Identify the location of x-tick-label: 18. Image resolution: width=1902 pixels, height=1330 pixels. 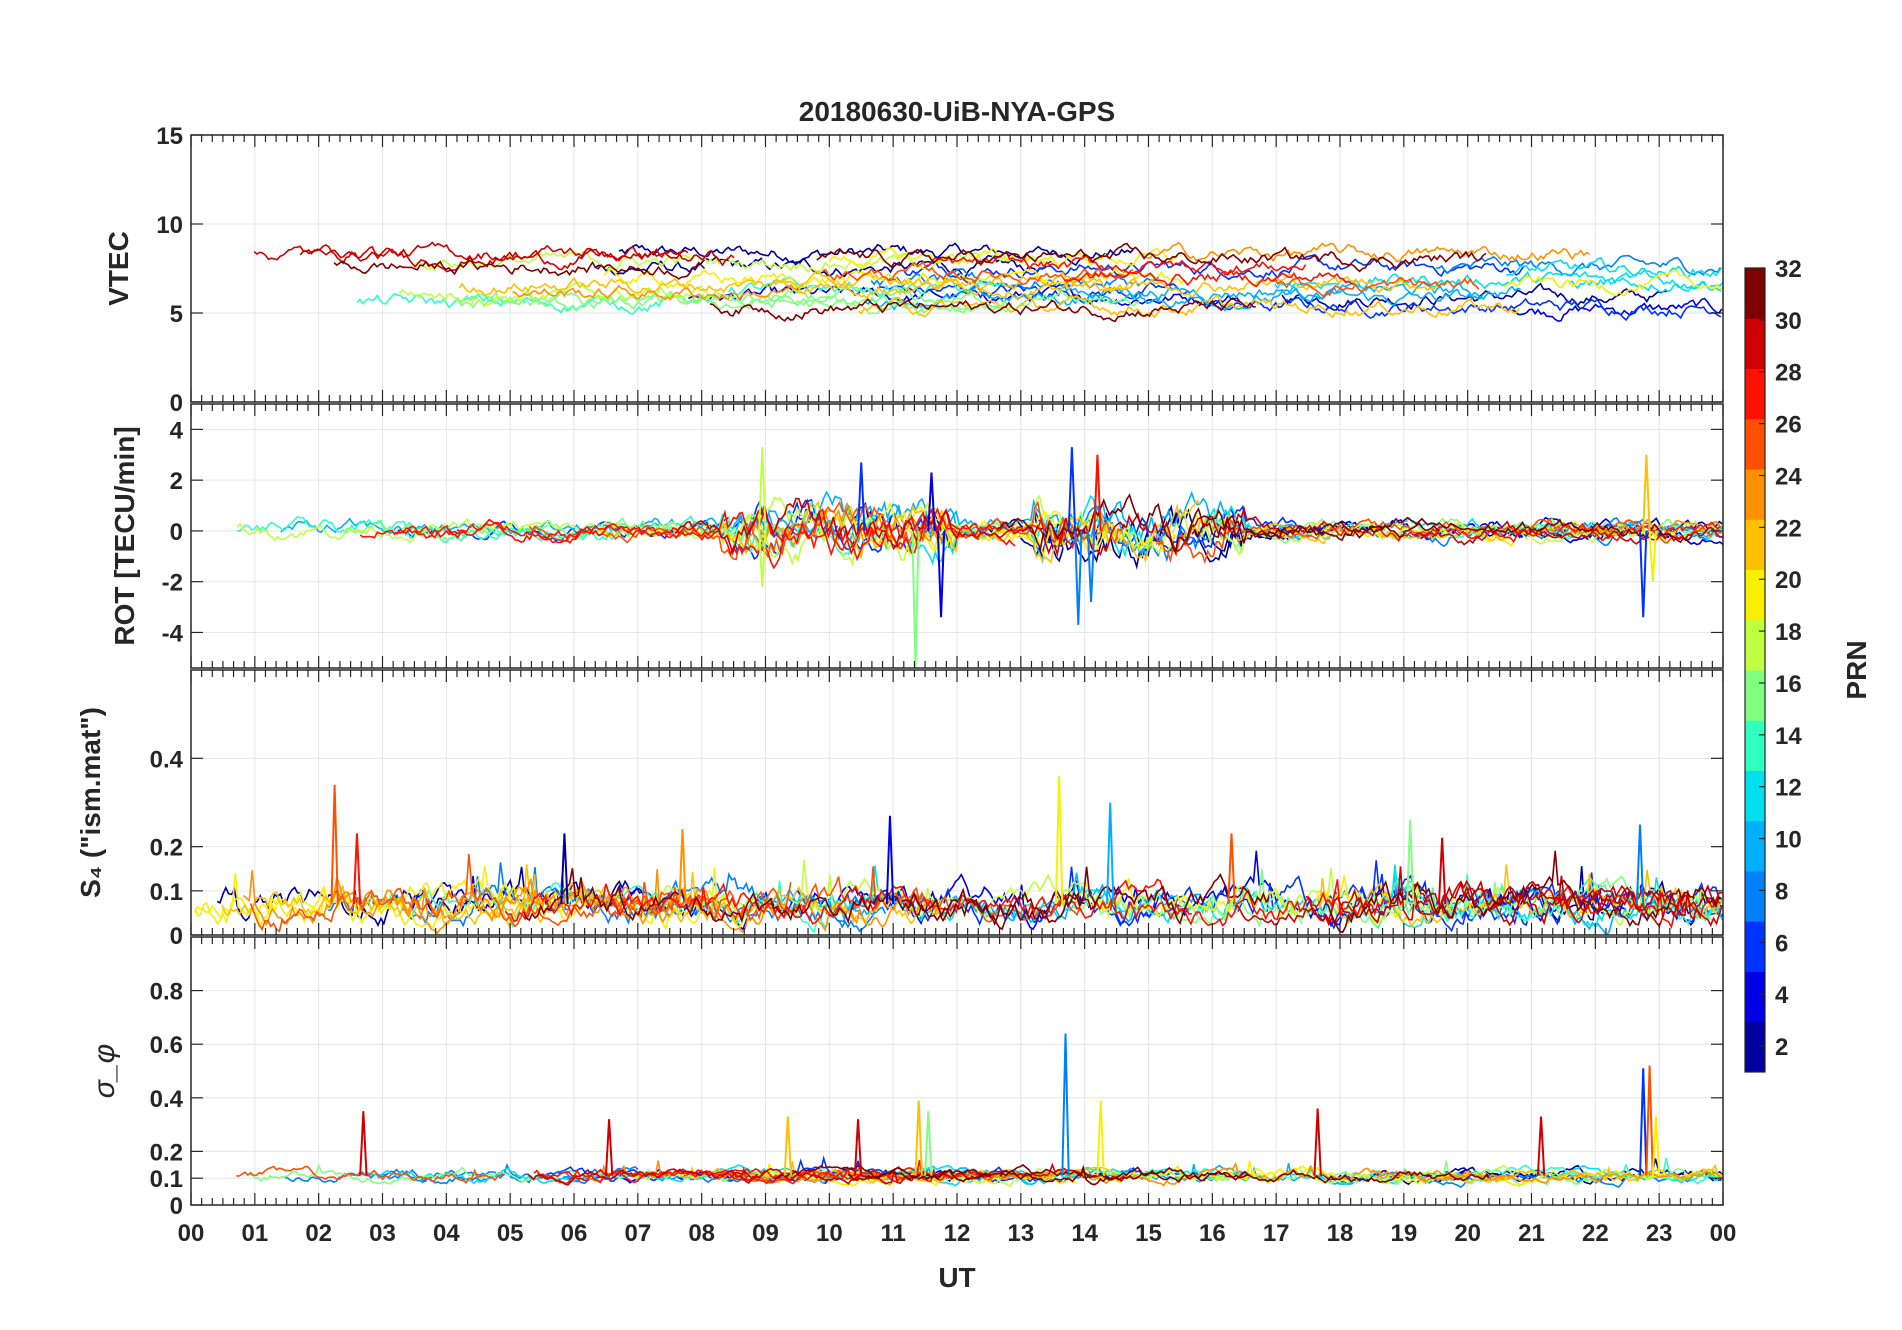
(1340, 1233).